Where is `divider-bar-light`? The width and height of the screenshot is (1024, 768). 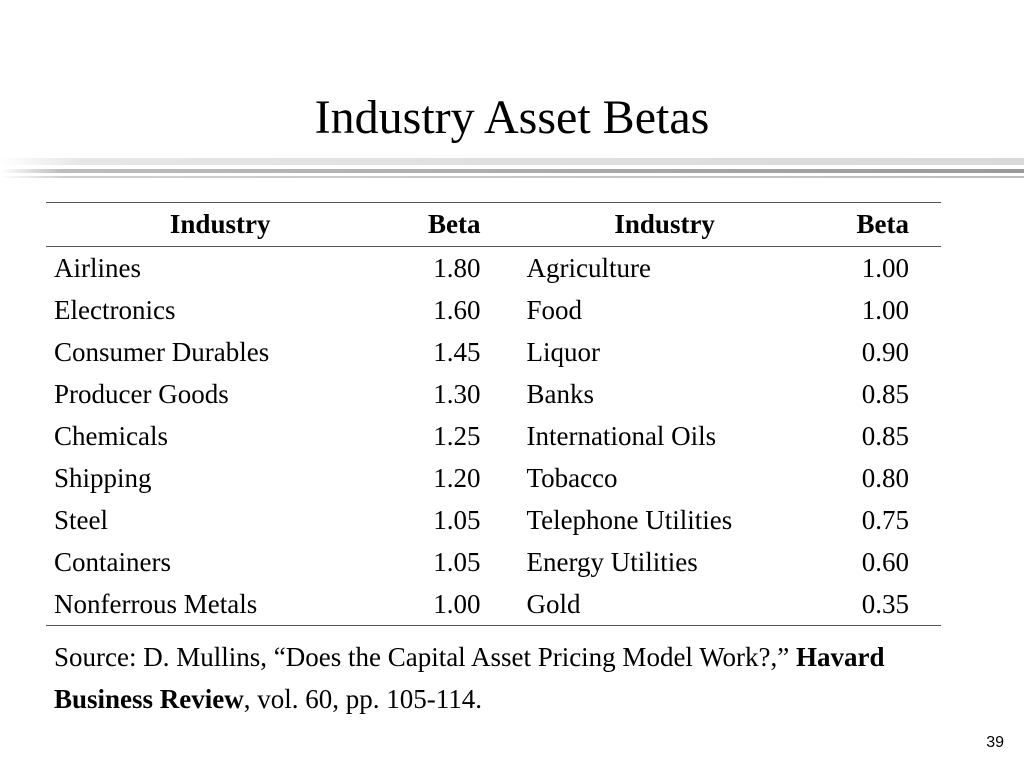 divider-bar-light is located at coordinates (512, 161).